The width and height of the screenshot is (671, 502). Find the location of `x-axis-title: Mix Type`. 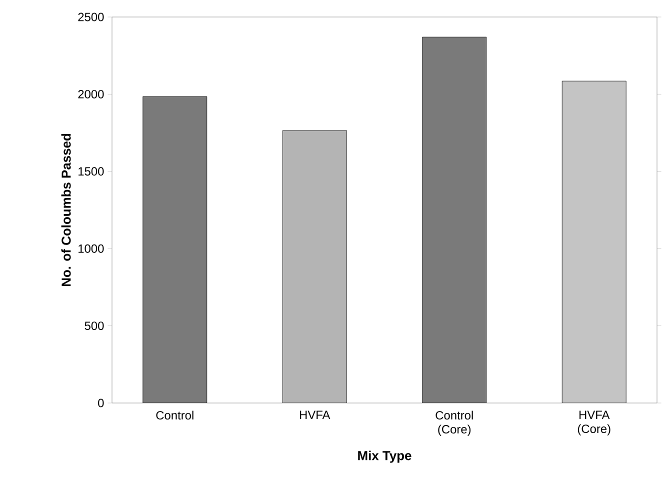

x-axis-title: Mix Type is located at coordinates (385, 456).